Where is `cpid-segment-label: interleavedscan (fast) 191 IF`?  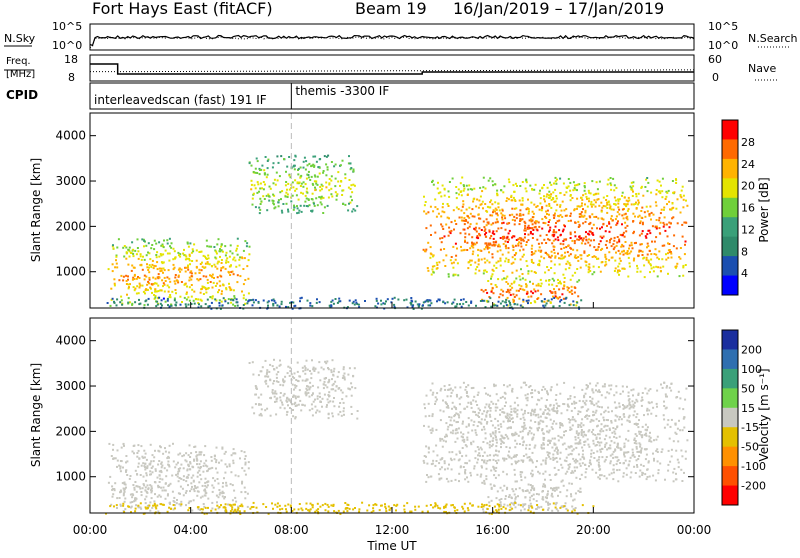 cpid-segment-label: interleavedscan (fast) 191 IF is located at coordinates (180, 100).